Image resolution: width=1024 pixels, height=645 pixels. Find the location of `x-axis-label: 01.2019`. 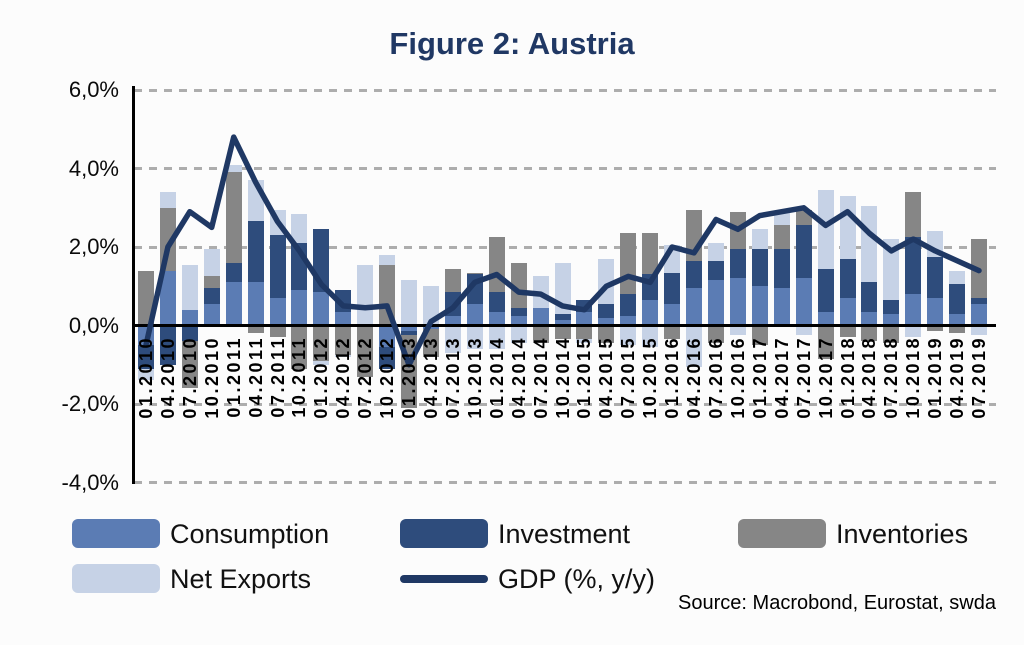

x-axis-label: 01.2019 is located at coordinates (935, 377).